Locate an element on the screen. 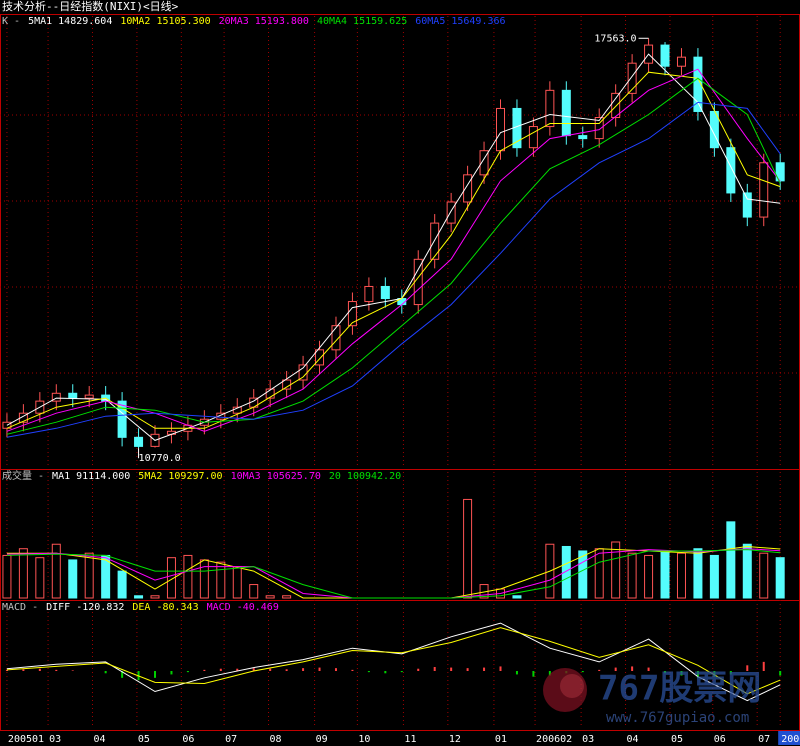 This screenshot has width=800, height=746. legend-name: 5MA1 is located at coordinates (40, 21).